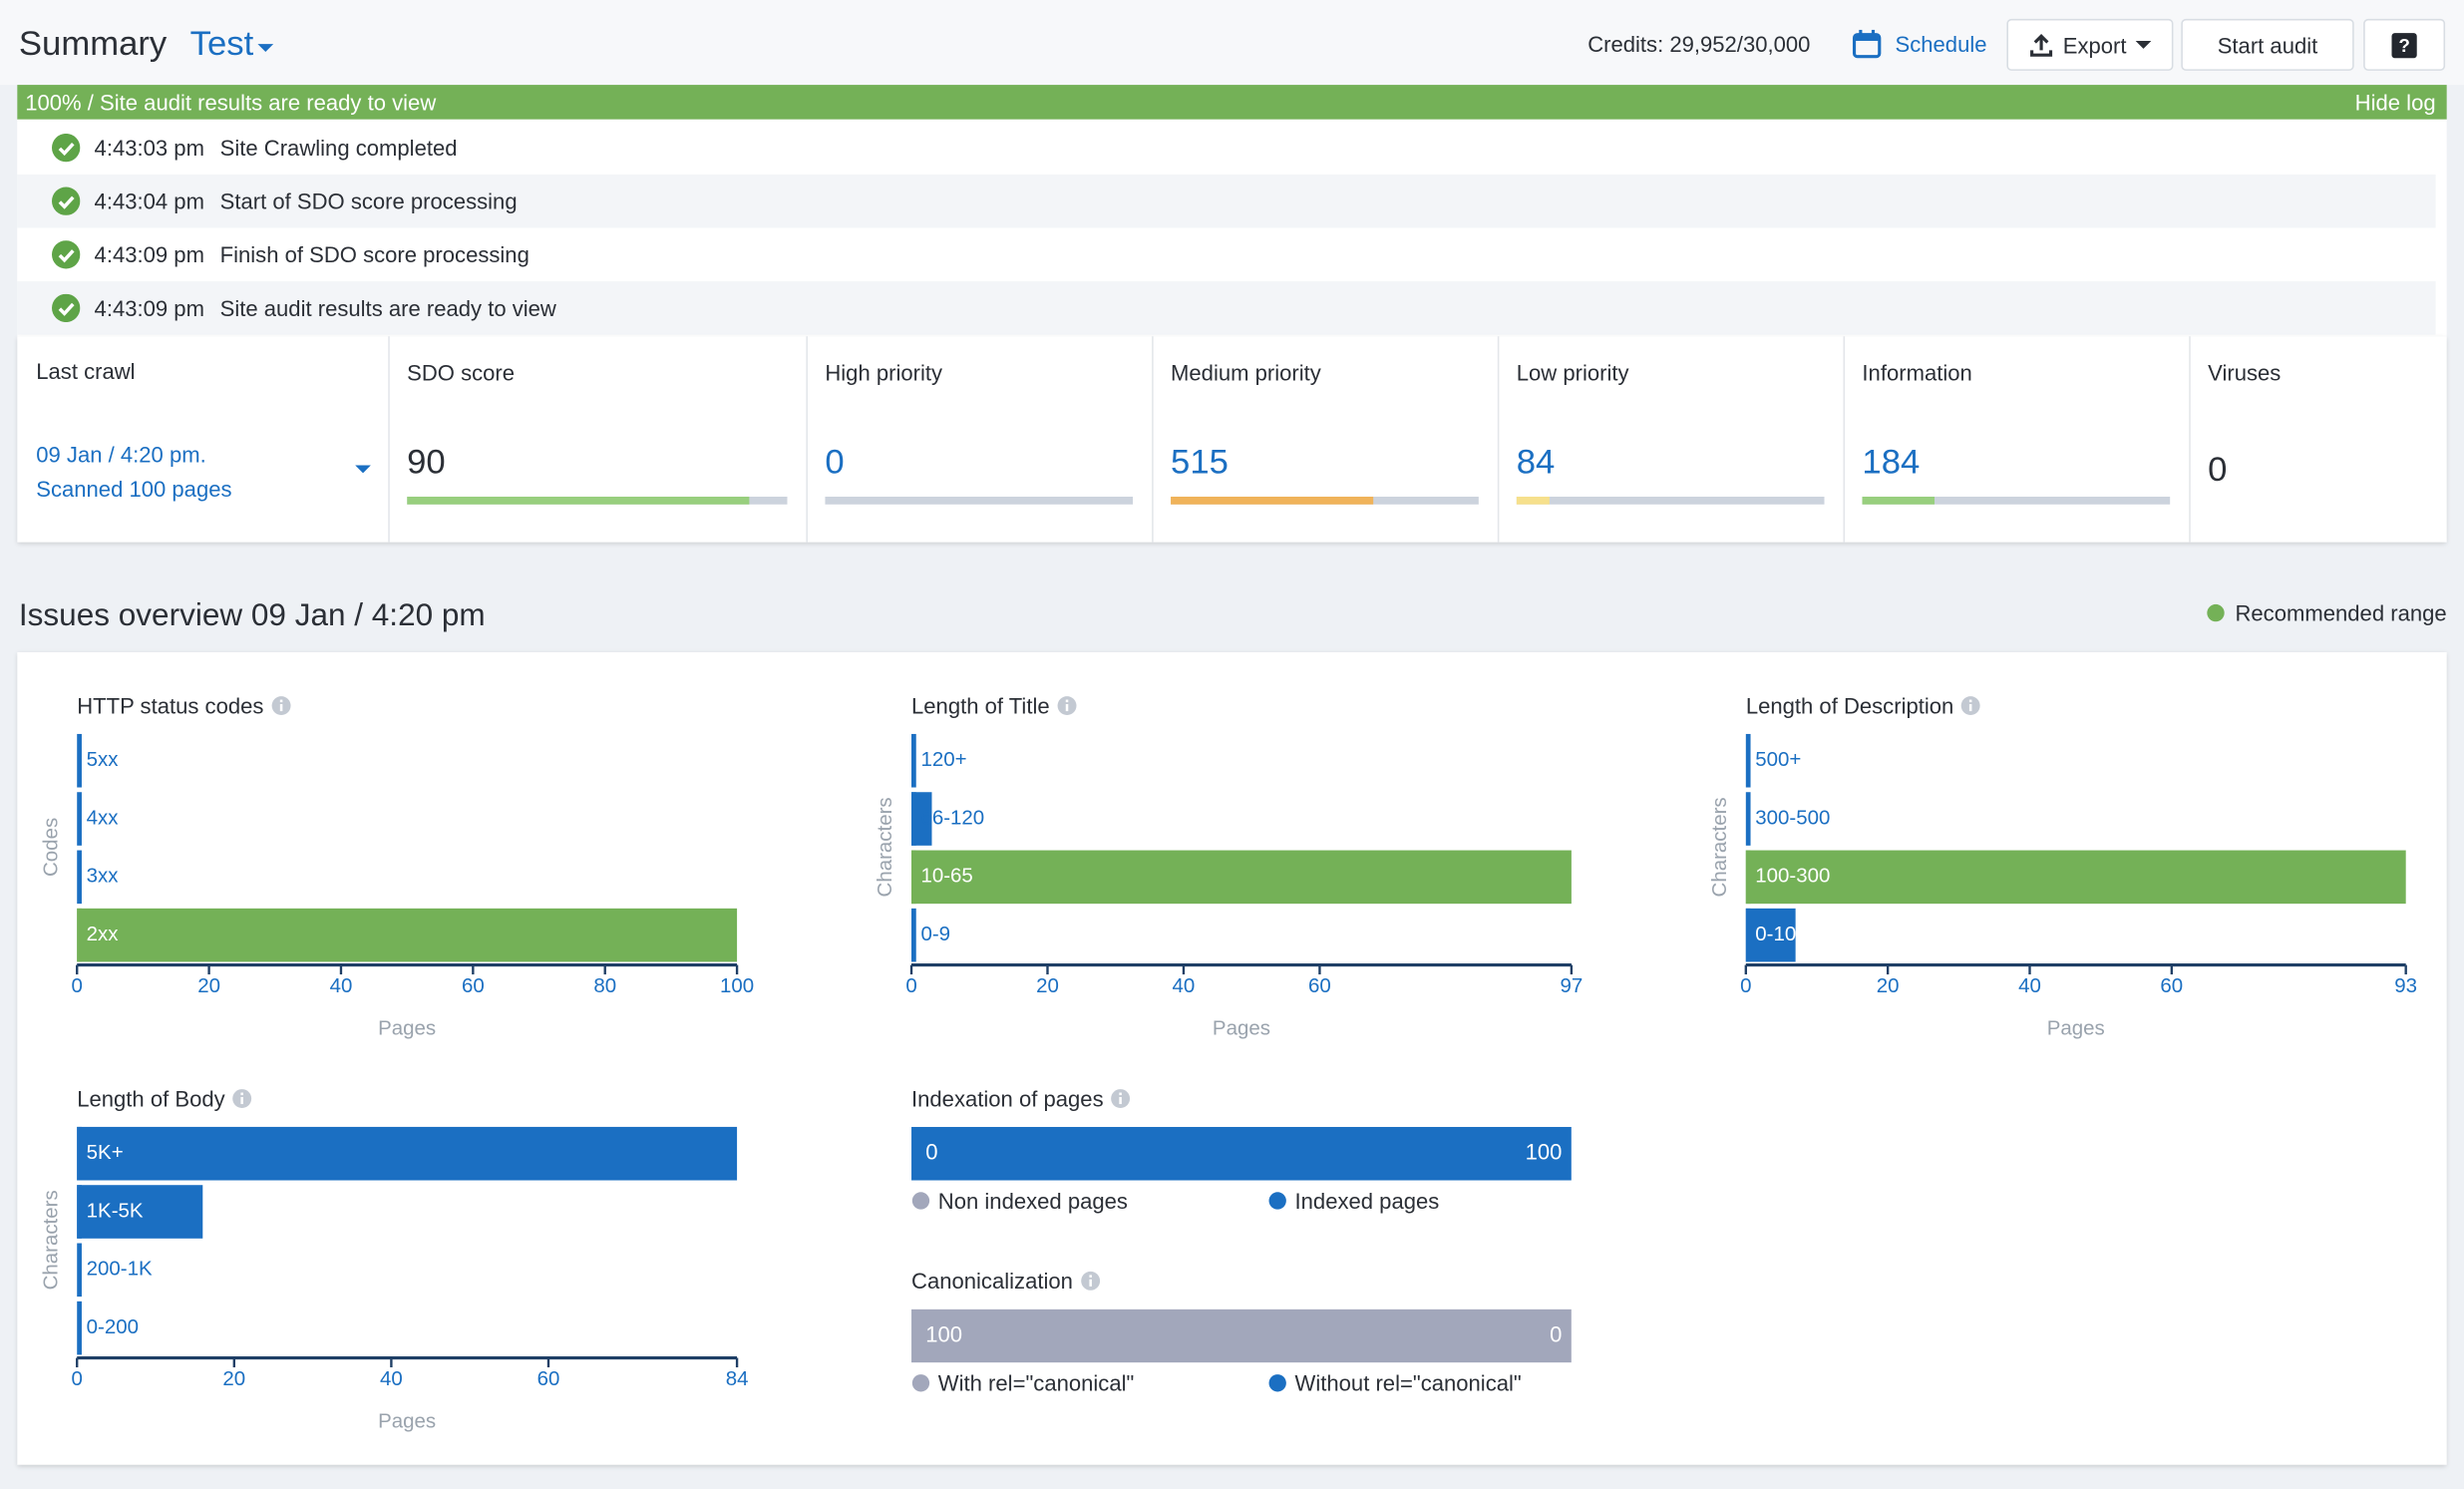  I want to click on x-tick-label: 40, so click(2030, 985).